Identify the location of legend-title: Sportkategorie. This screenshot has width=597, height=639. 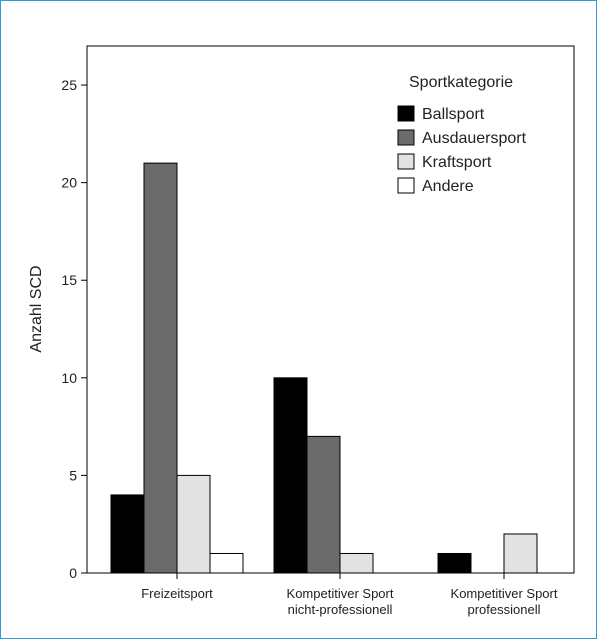
(461, 82).